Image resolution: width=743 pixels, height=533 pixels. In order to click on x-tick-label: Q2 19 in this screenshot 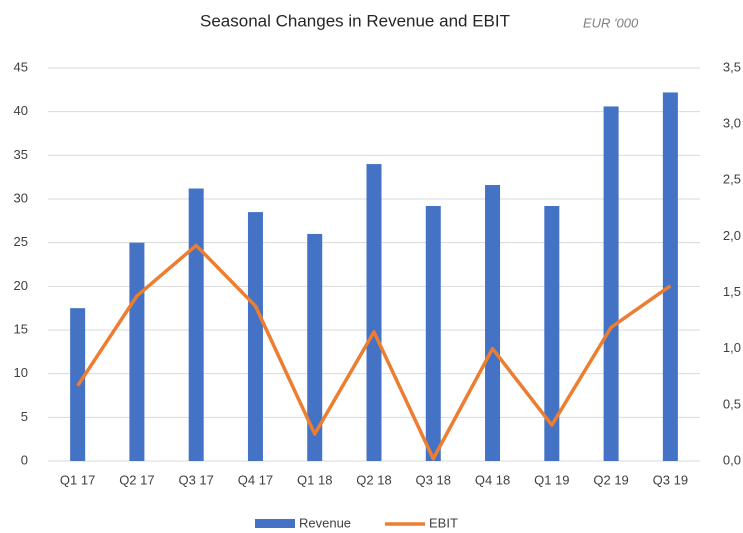, I will do `click(610, 479)`.